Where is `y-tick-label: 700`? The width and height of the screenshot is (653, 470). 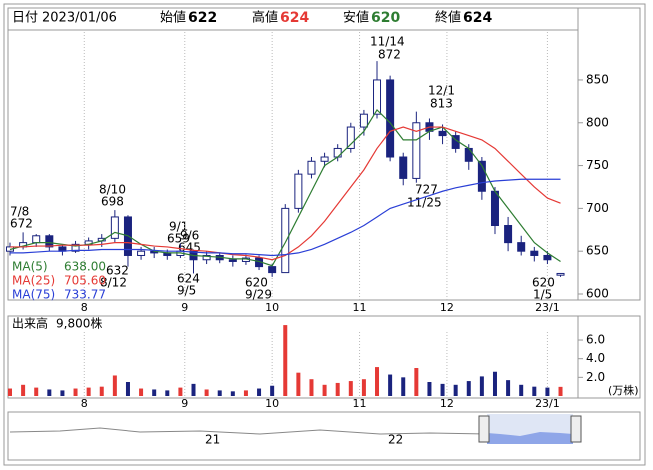
y-tick-label: 700 is located at coordinates (597, 208).